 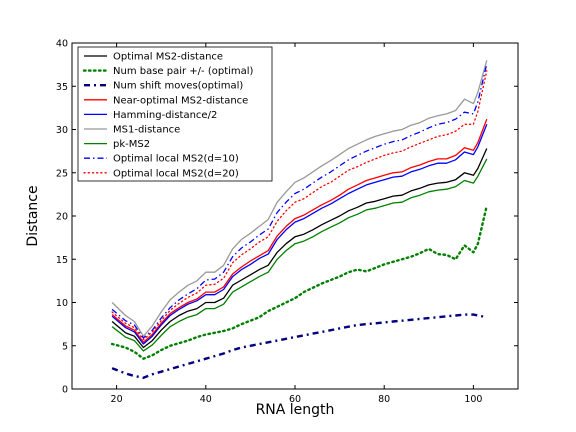 What do you see at coordinates (65, 346) in the screenshot?
I see `y-tick-label: 5` at bounding box center [65, 346].